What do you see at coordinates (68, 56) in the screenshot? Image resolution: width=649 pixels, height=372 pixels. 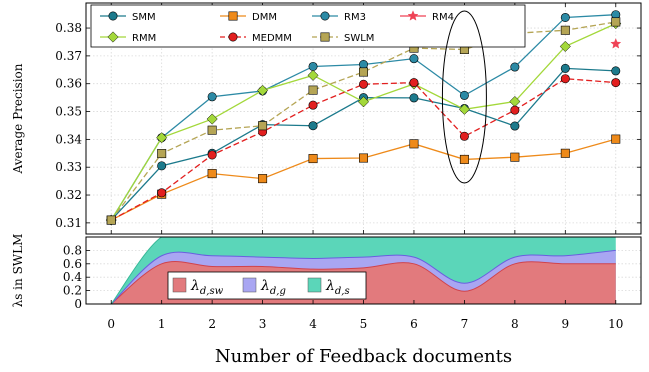 I see `top-ytick-label-6: 0.37` at bounding box center [68, 56].